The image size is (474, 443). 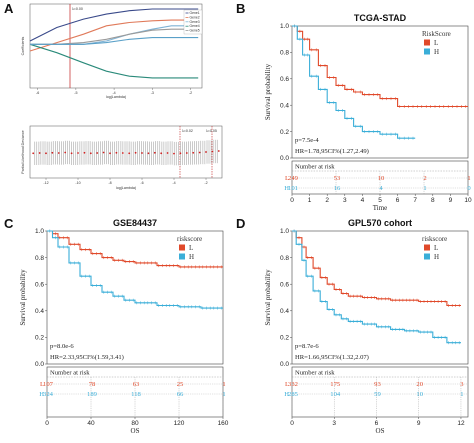 I want to click on legend-title: riskscore, so click(x=434, y=239).